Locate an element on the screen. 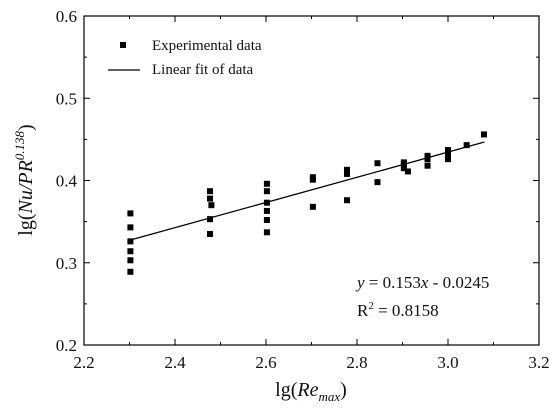 Image resolution: width=550 pixels, height=413 pixels. legend-marker-experimental is located at coordinates (123, 45).